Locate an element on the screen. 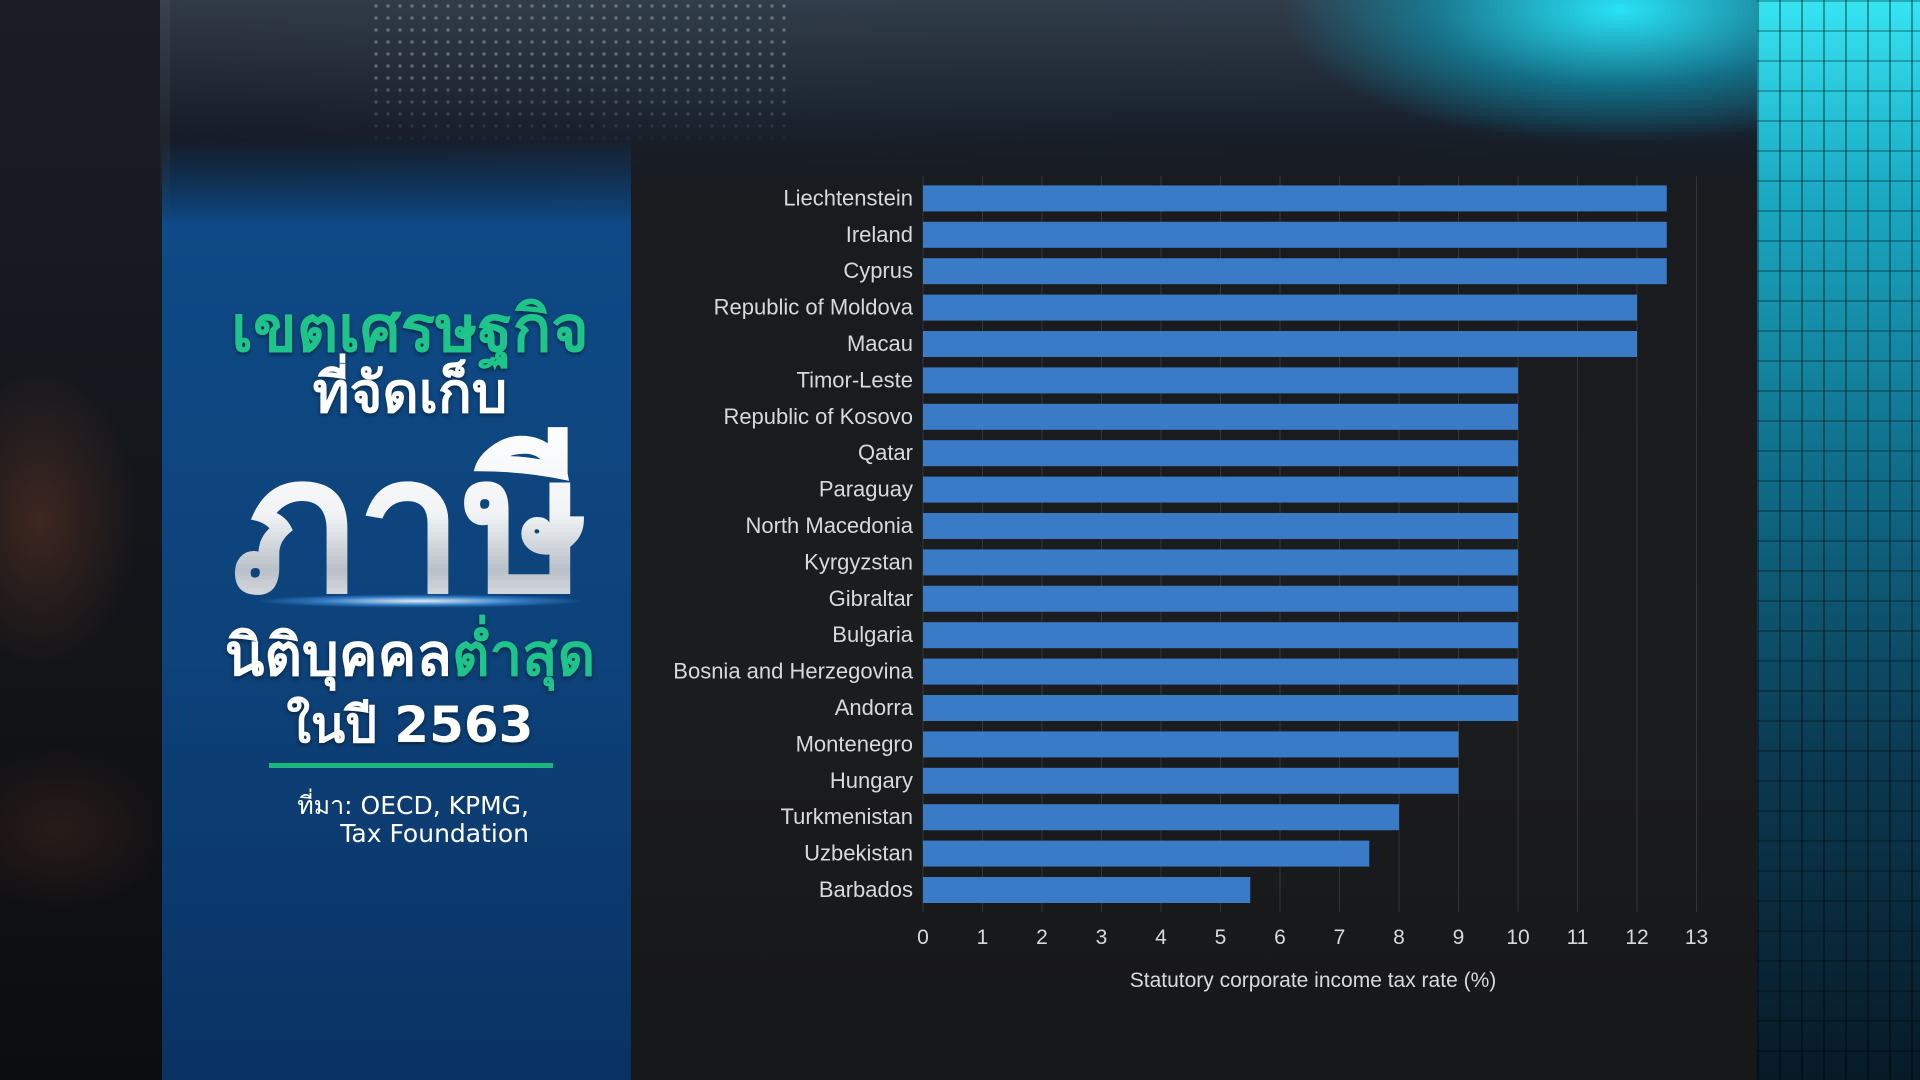 The width and height of the screenshot is (1920, 1080). bar-liechtenstein is located at coordinates (1295, 198).